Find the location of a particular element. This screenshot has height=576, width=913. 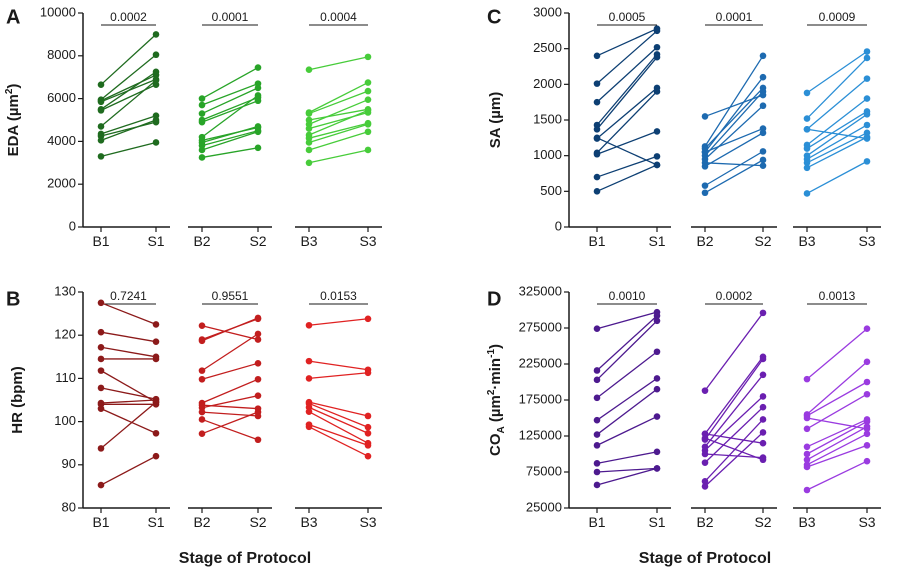

series-b1-s1: 0.0005 is located at coordinates (627, 102).